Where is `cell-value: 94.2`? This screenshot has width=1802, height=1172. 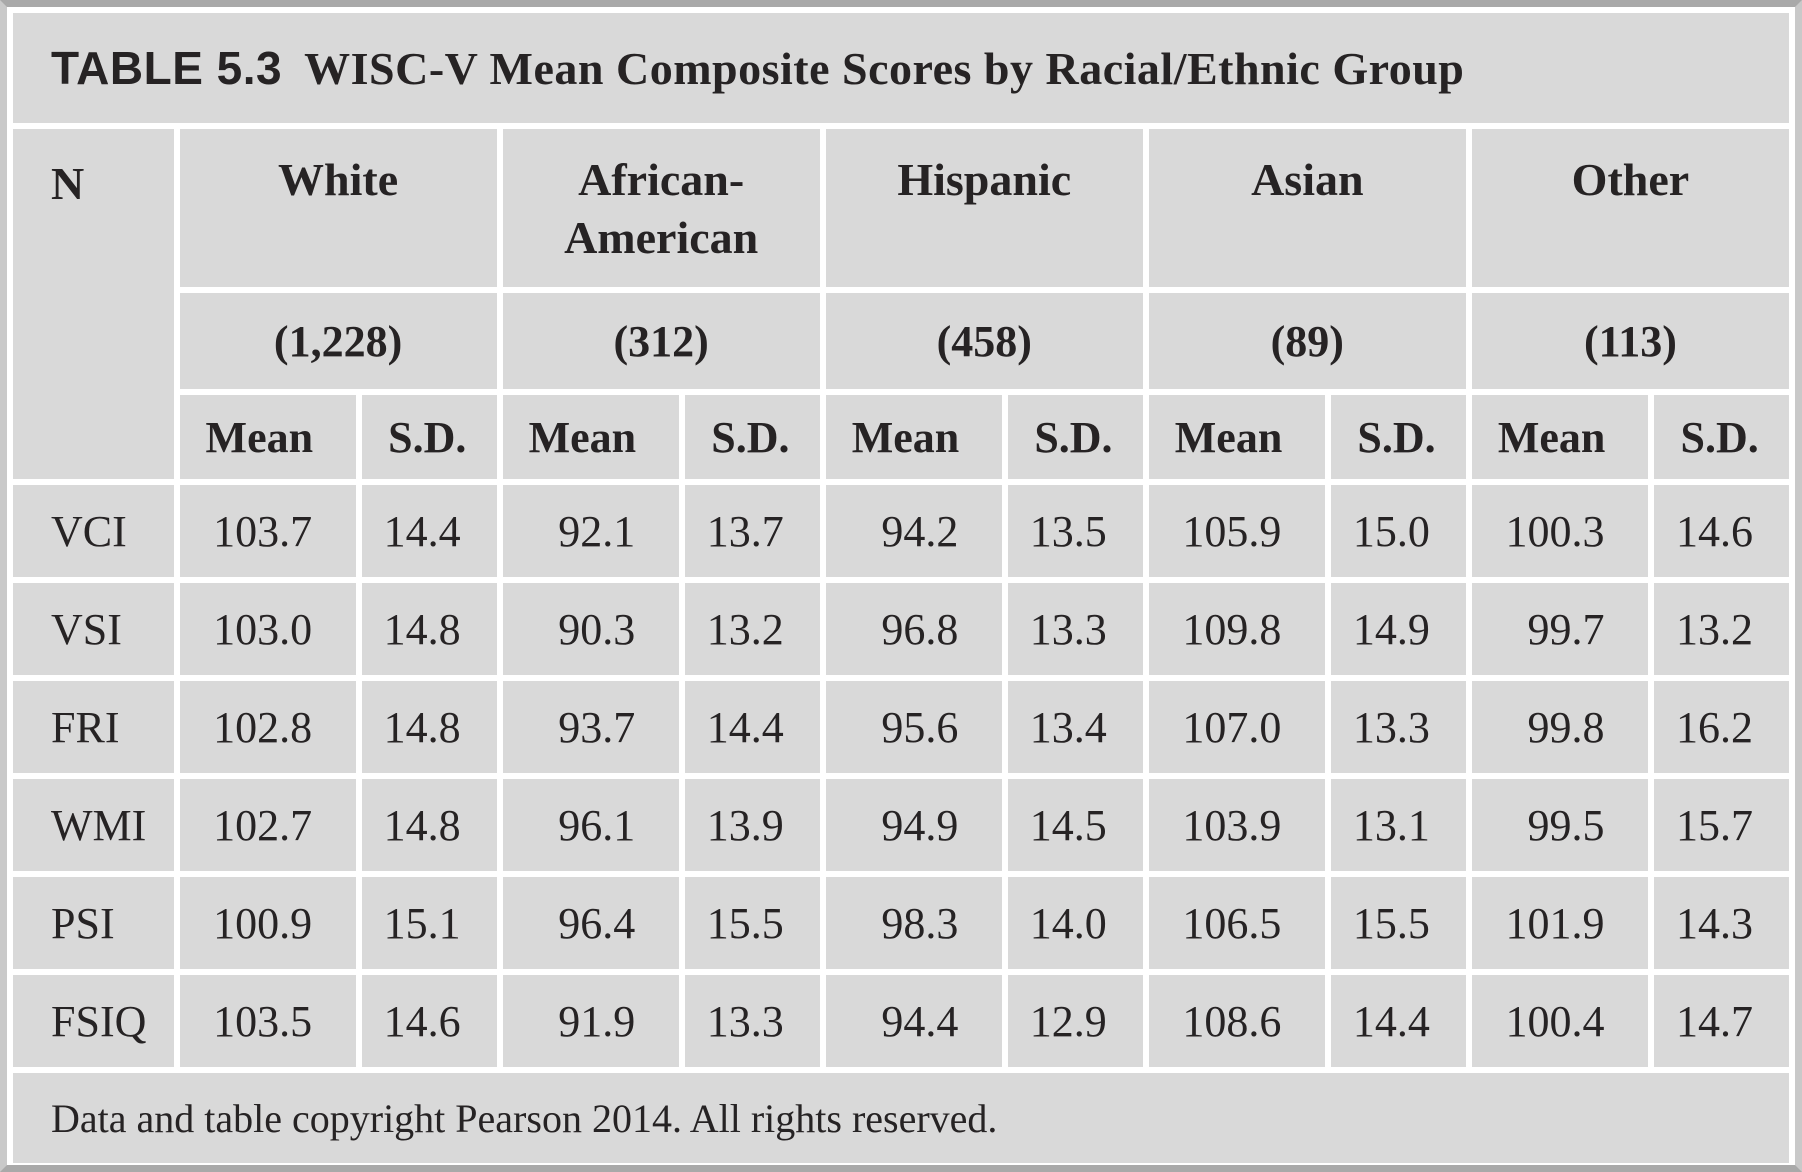 cell-value: 94.2 is located at coordinates (914, 531).